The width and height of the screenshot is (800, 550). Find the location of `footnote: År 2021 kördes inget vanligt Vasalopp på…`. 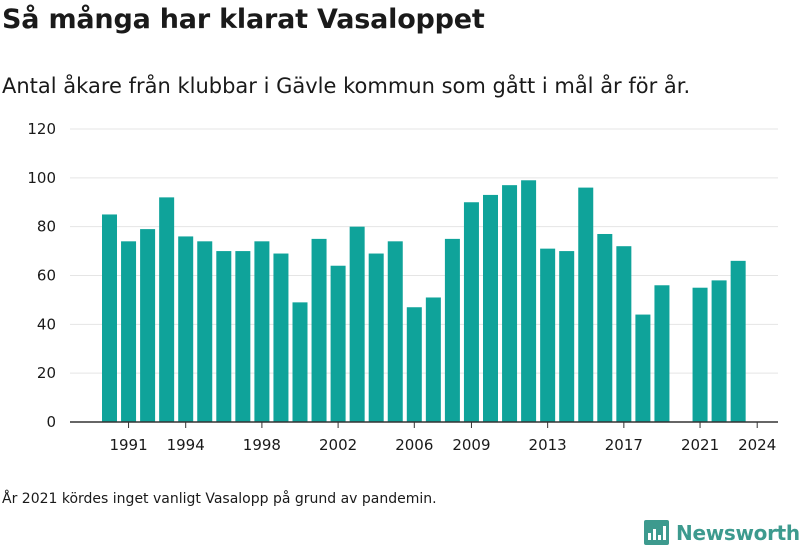

footnote: År 2021 kördes inget vanligt Vasalopp på… is located at coordinates (219, 499).